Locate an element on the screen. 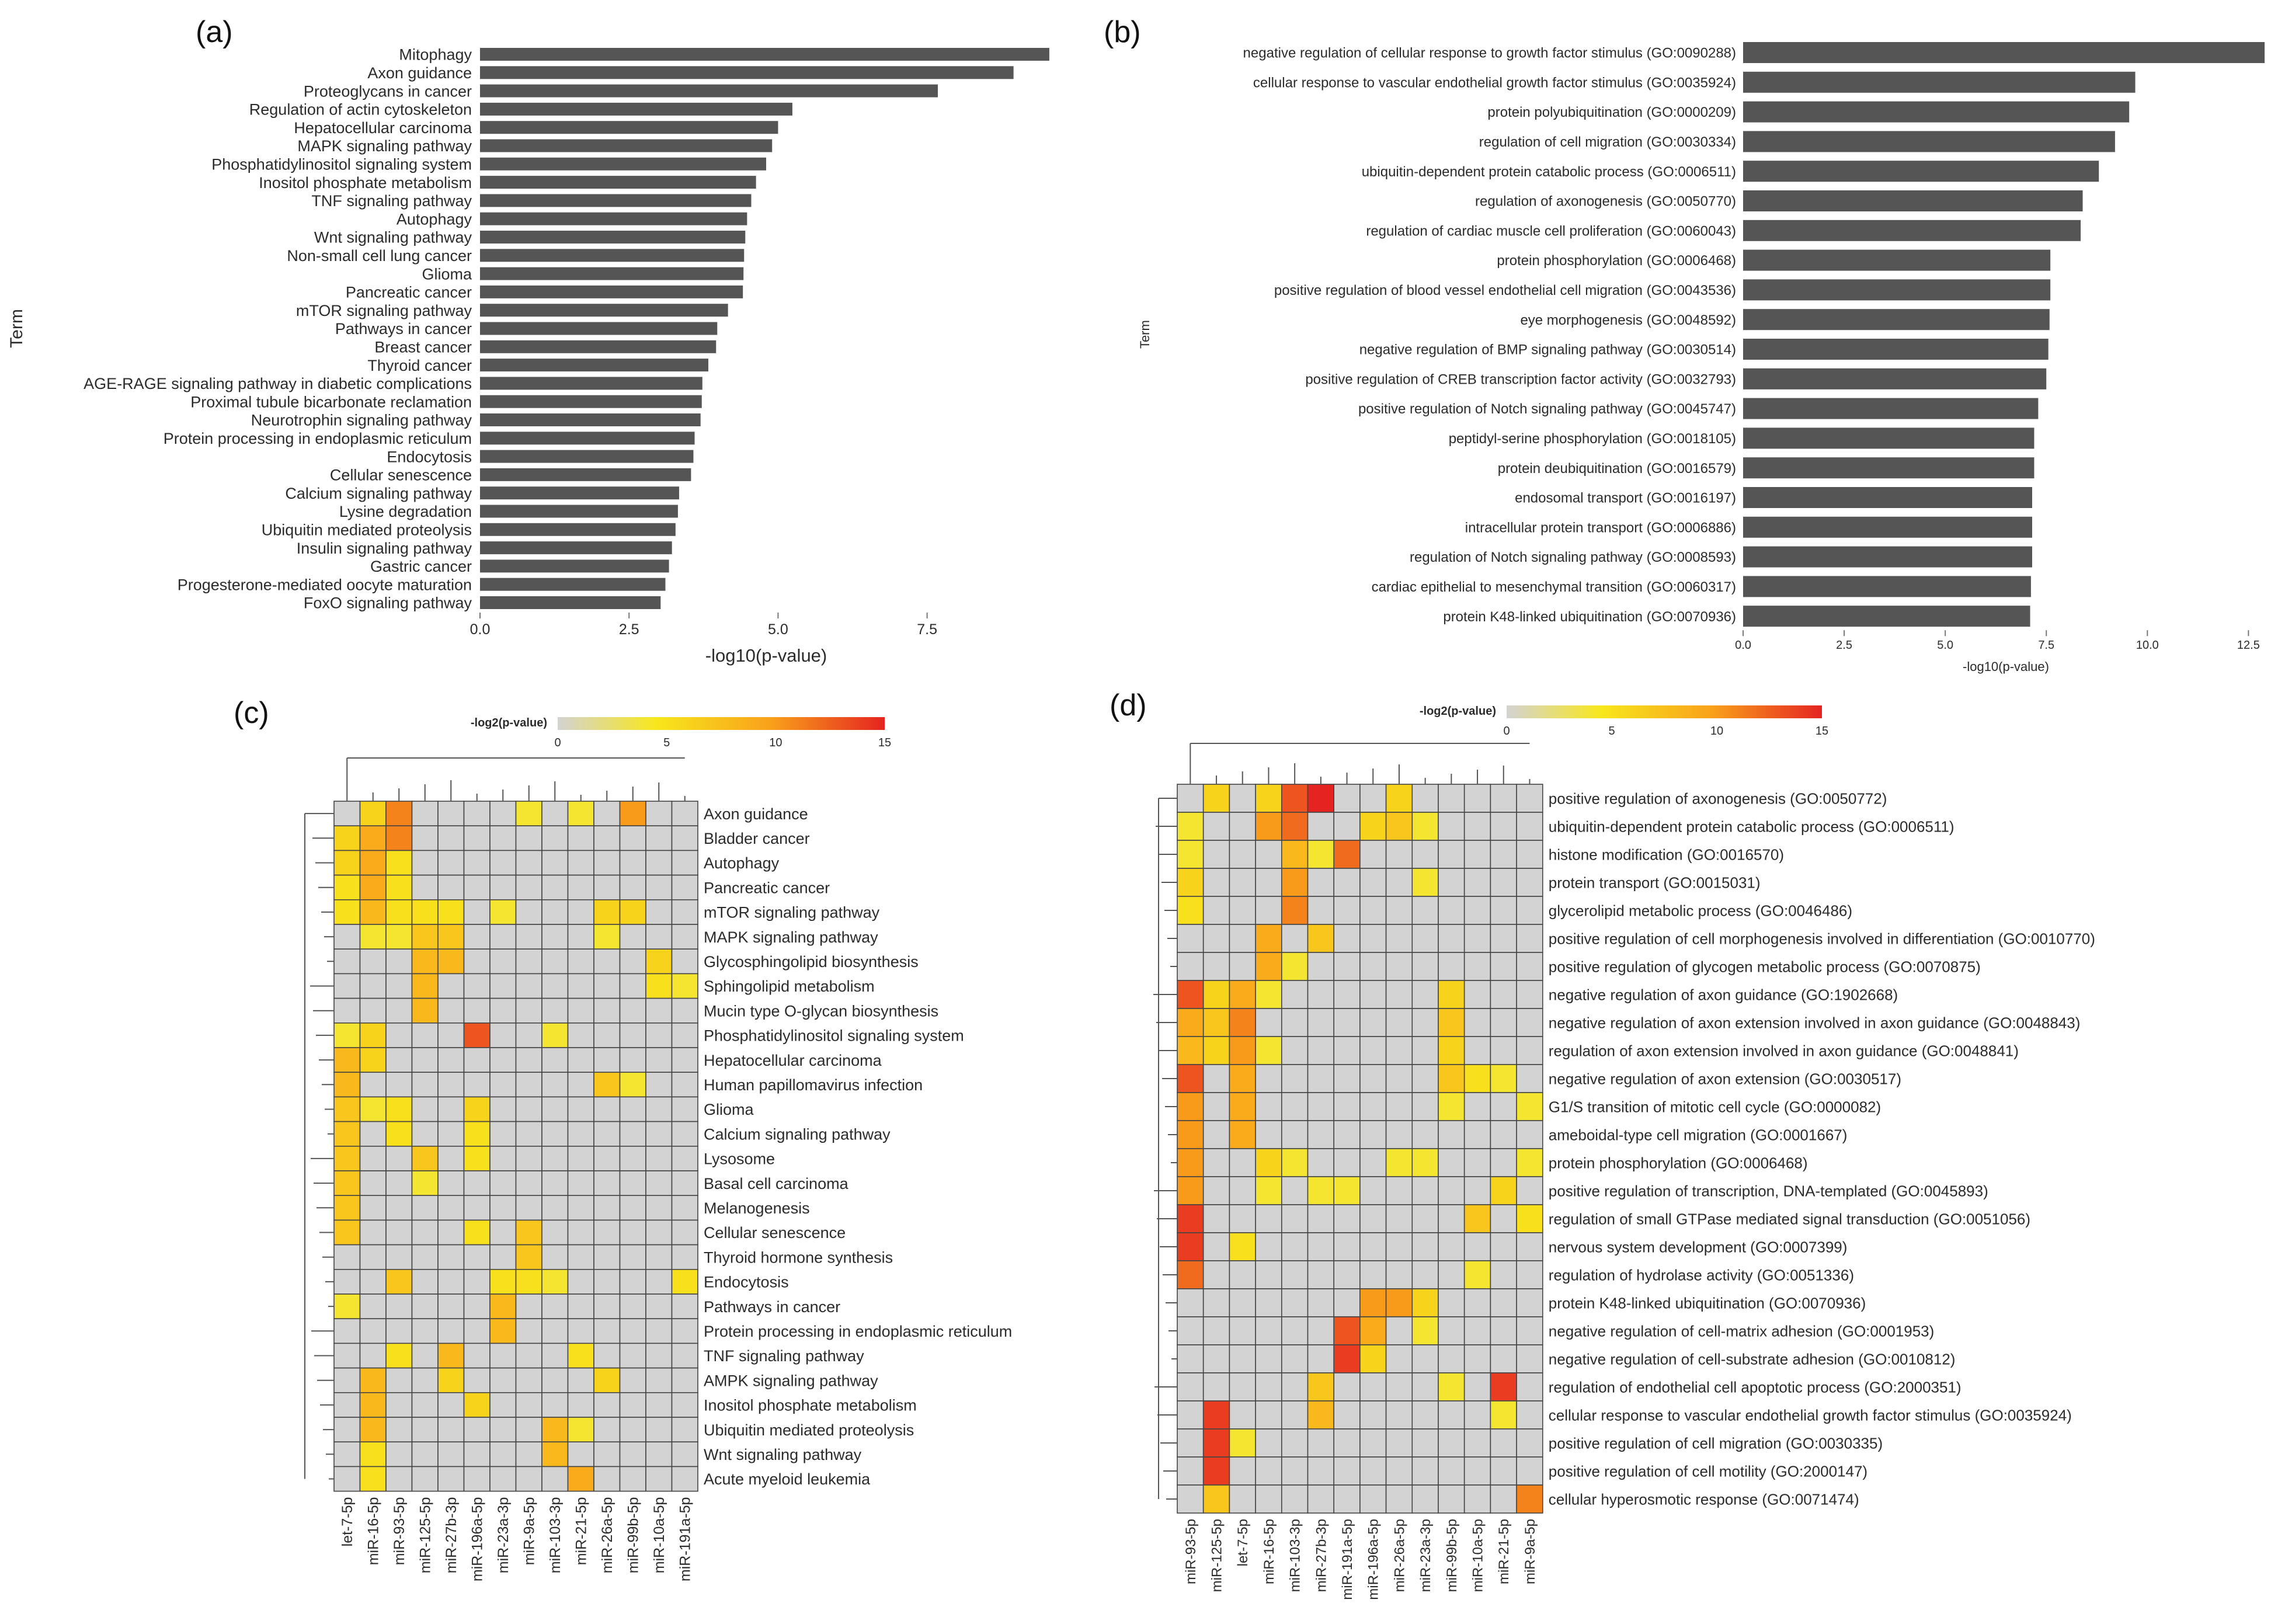  heat-cell-c-r10-c12 is located at coordinates (632, 1035).